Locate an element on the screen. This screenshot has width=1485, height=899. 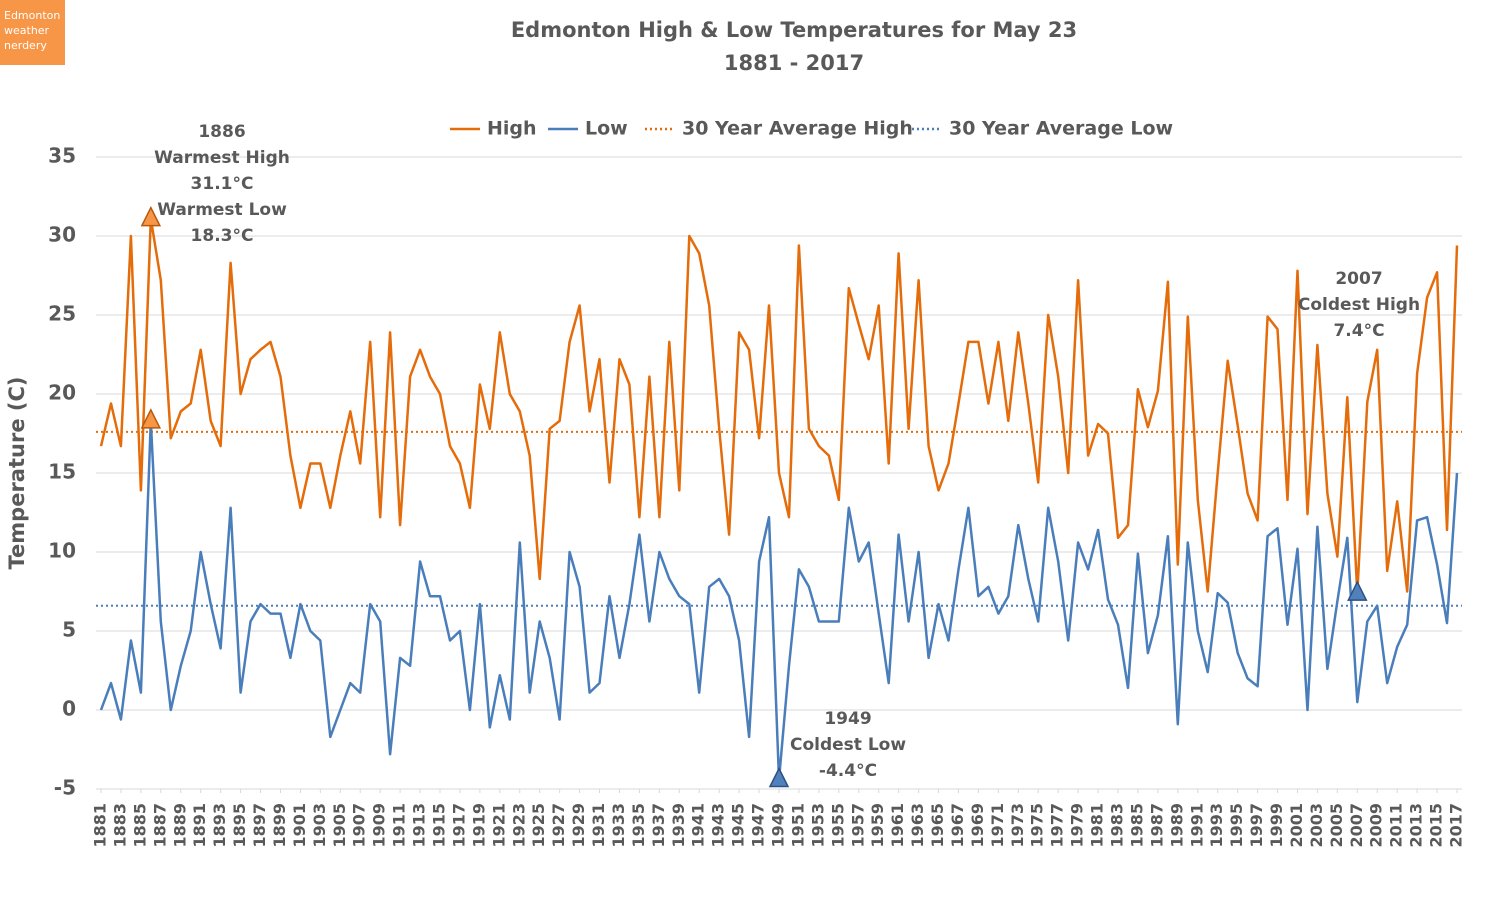
x-tick-label: 1947 is located at coordinates (758, 825).